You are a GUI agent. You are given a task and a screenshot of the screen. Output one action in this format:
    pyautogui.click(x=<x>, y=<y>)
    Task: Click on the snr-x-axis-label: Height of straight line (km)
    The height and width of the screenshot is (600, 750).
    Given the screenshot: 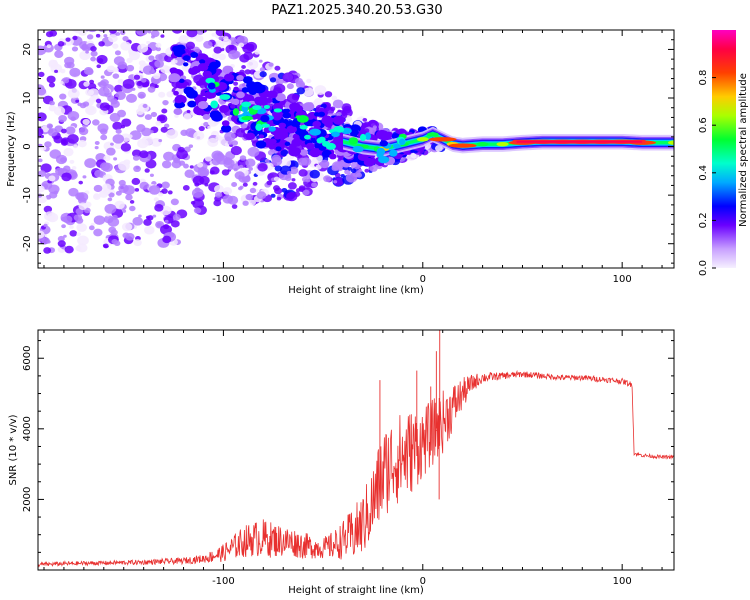 What is the action you would take?
    pyautogui.click(x=356, y=590)
    